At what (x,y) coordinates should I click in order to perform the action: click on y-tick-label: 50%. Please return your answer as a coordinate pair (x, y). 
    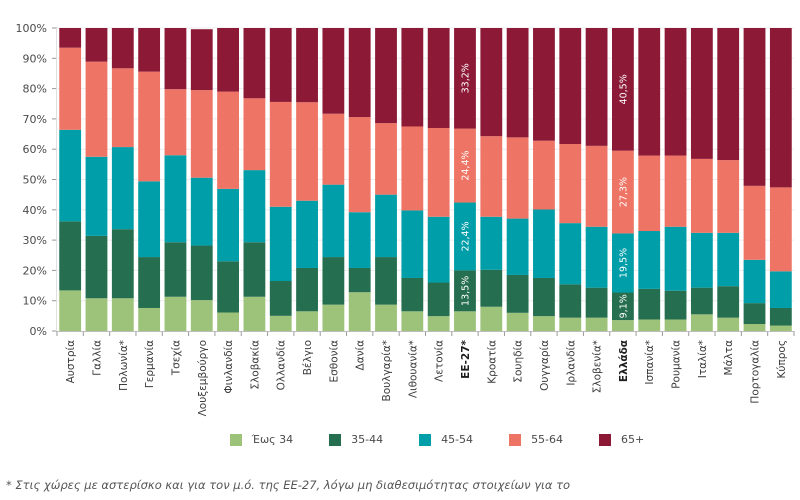
    Looking at the image, I should click on (35, 180).